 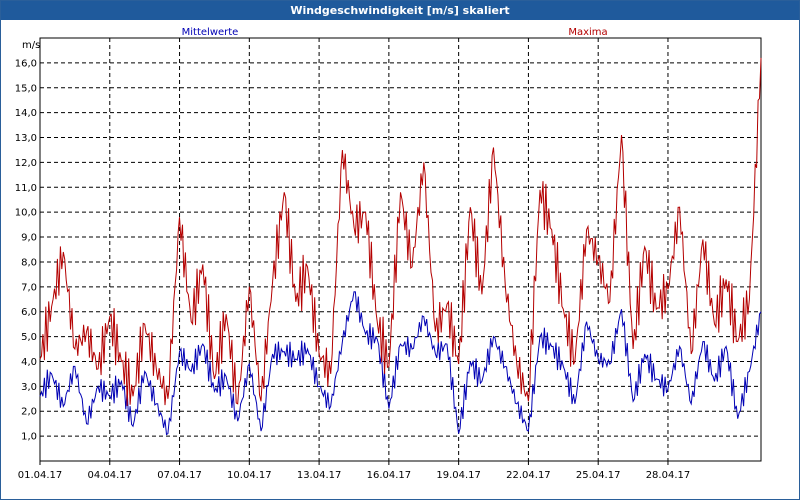 What do you see at coordinates (668, 475) in the screenshot?
I see `x-tick-label: 28.04.17` at bounding box center [668, 475].